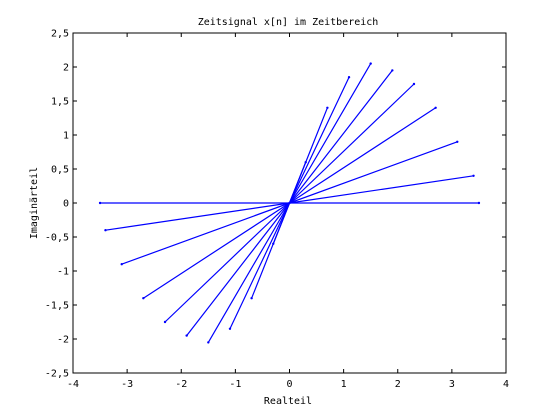  What do you see at coordinates (398, 384) in the screenshot?
I see `x-tick-label-6: 2` at bounding box center [398, 384].